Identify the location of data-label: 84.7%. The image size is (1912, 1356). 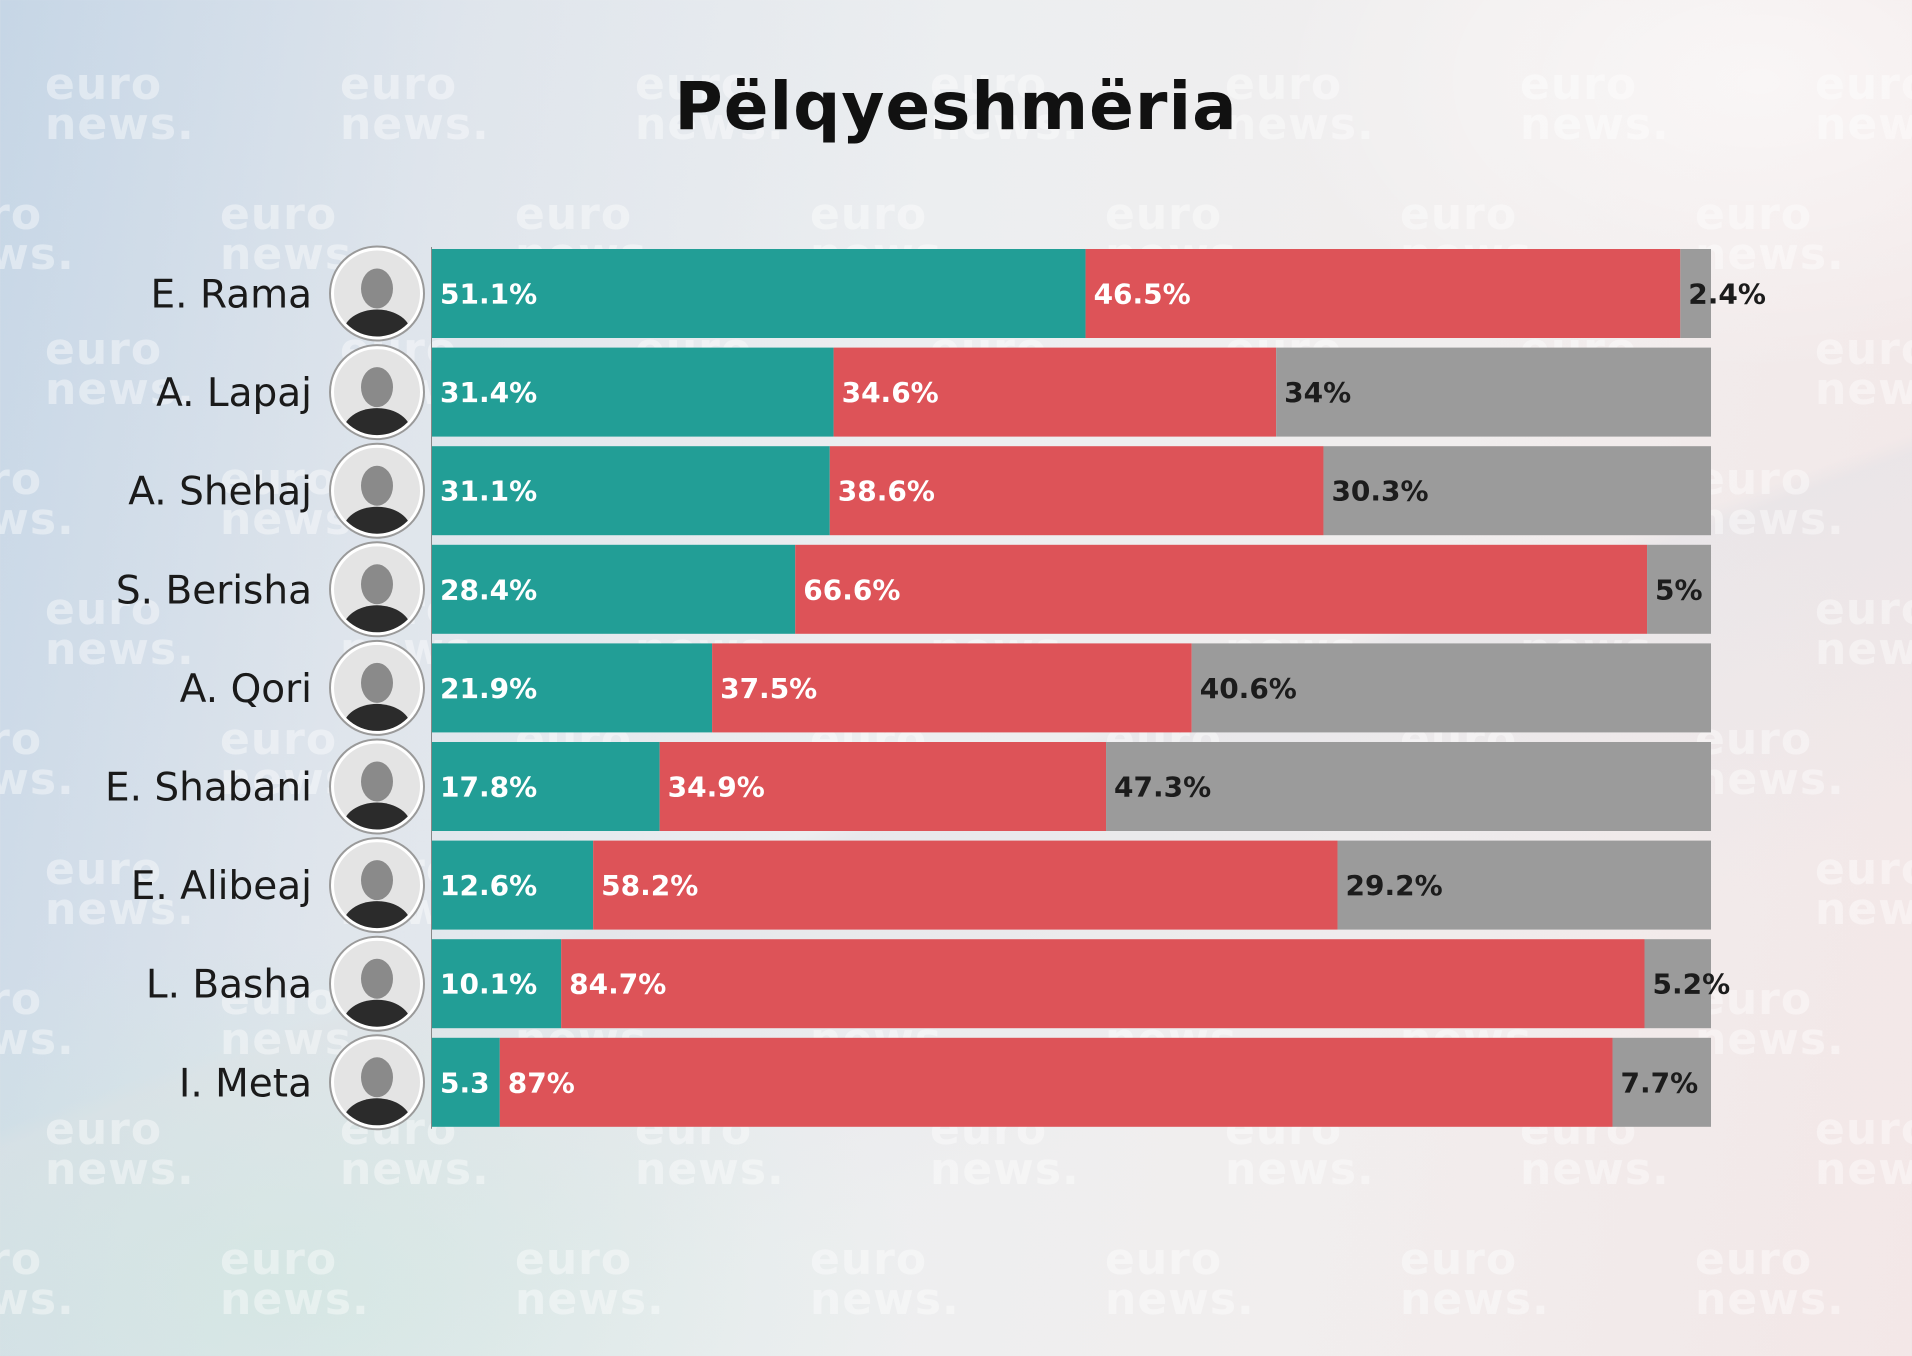
(617, 984).